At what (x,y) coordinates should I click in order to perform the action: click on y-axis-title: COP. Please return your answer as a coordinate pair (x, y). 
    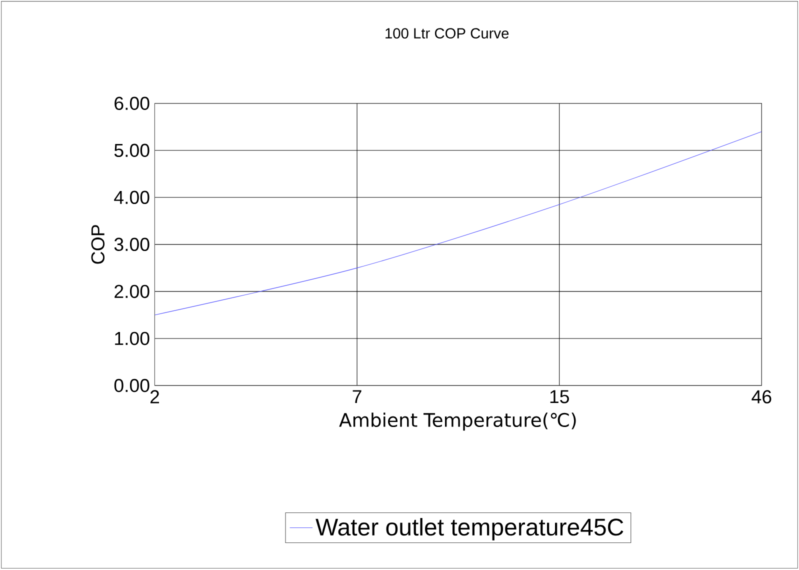
    Looking at the image, I should click on (98, 244).